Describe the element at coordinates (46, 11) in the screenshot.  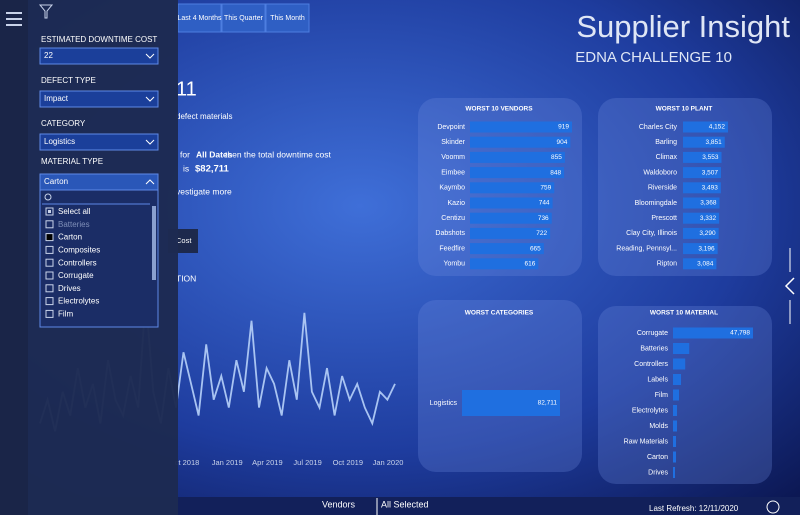
I see `filter-icon` at that location.